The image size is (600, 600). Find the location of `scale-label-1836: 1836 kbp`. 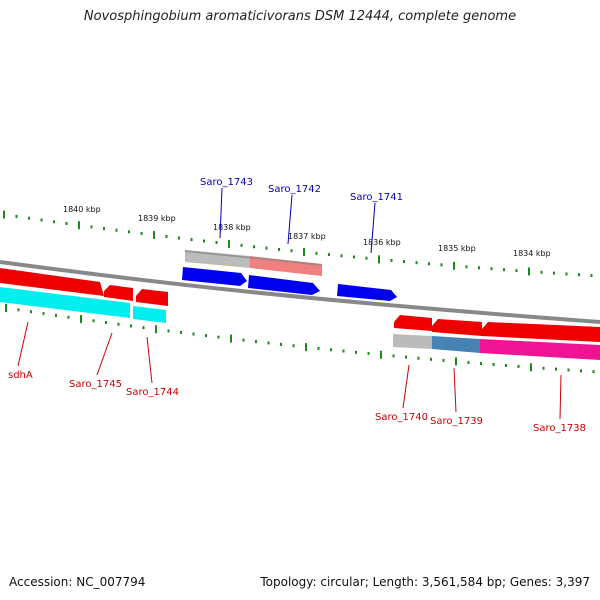

scale-label-1836: 1836 kbp is located at coordinates (382, 242).